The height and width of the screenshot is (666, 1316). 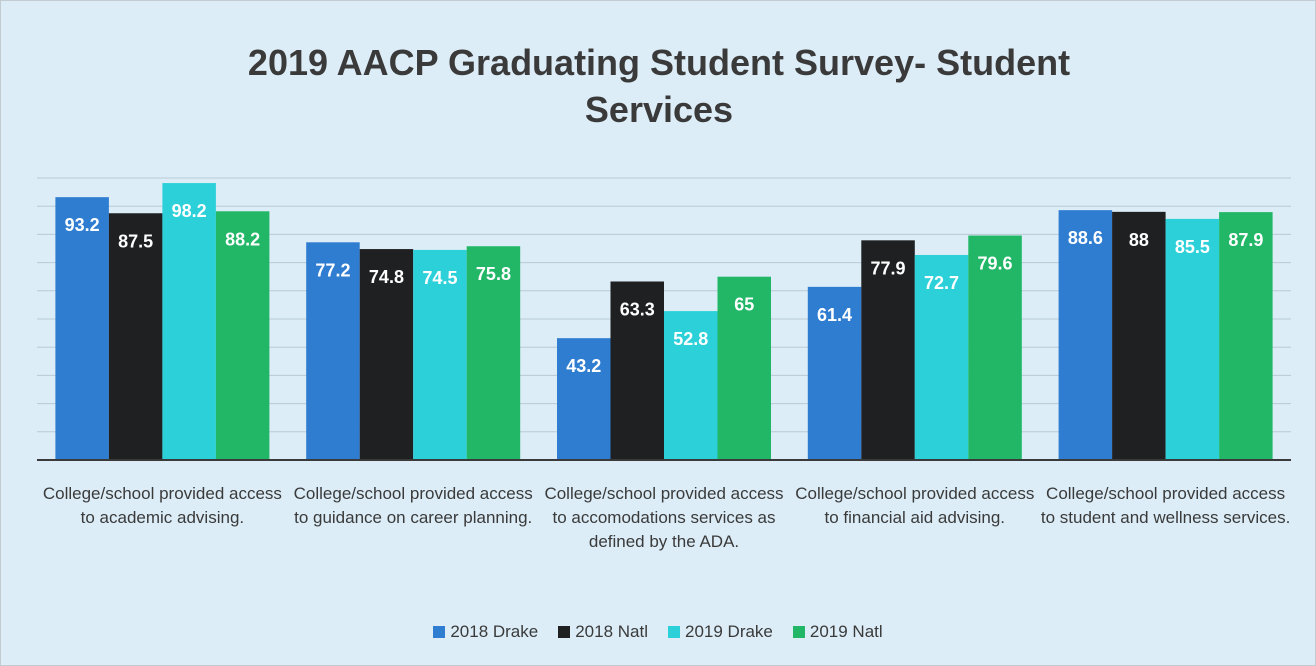 What do you see at coordinates (82, 225) in the screenshot?
I see `value-label: 93.2` at bounding box center [82, 225].